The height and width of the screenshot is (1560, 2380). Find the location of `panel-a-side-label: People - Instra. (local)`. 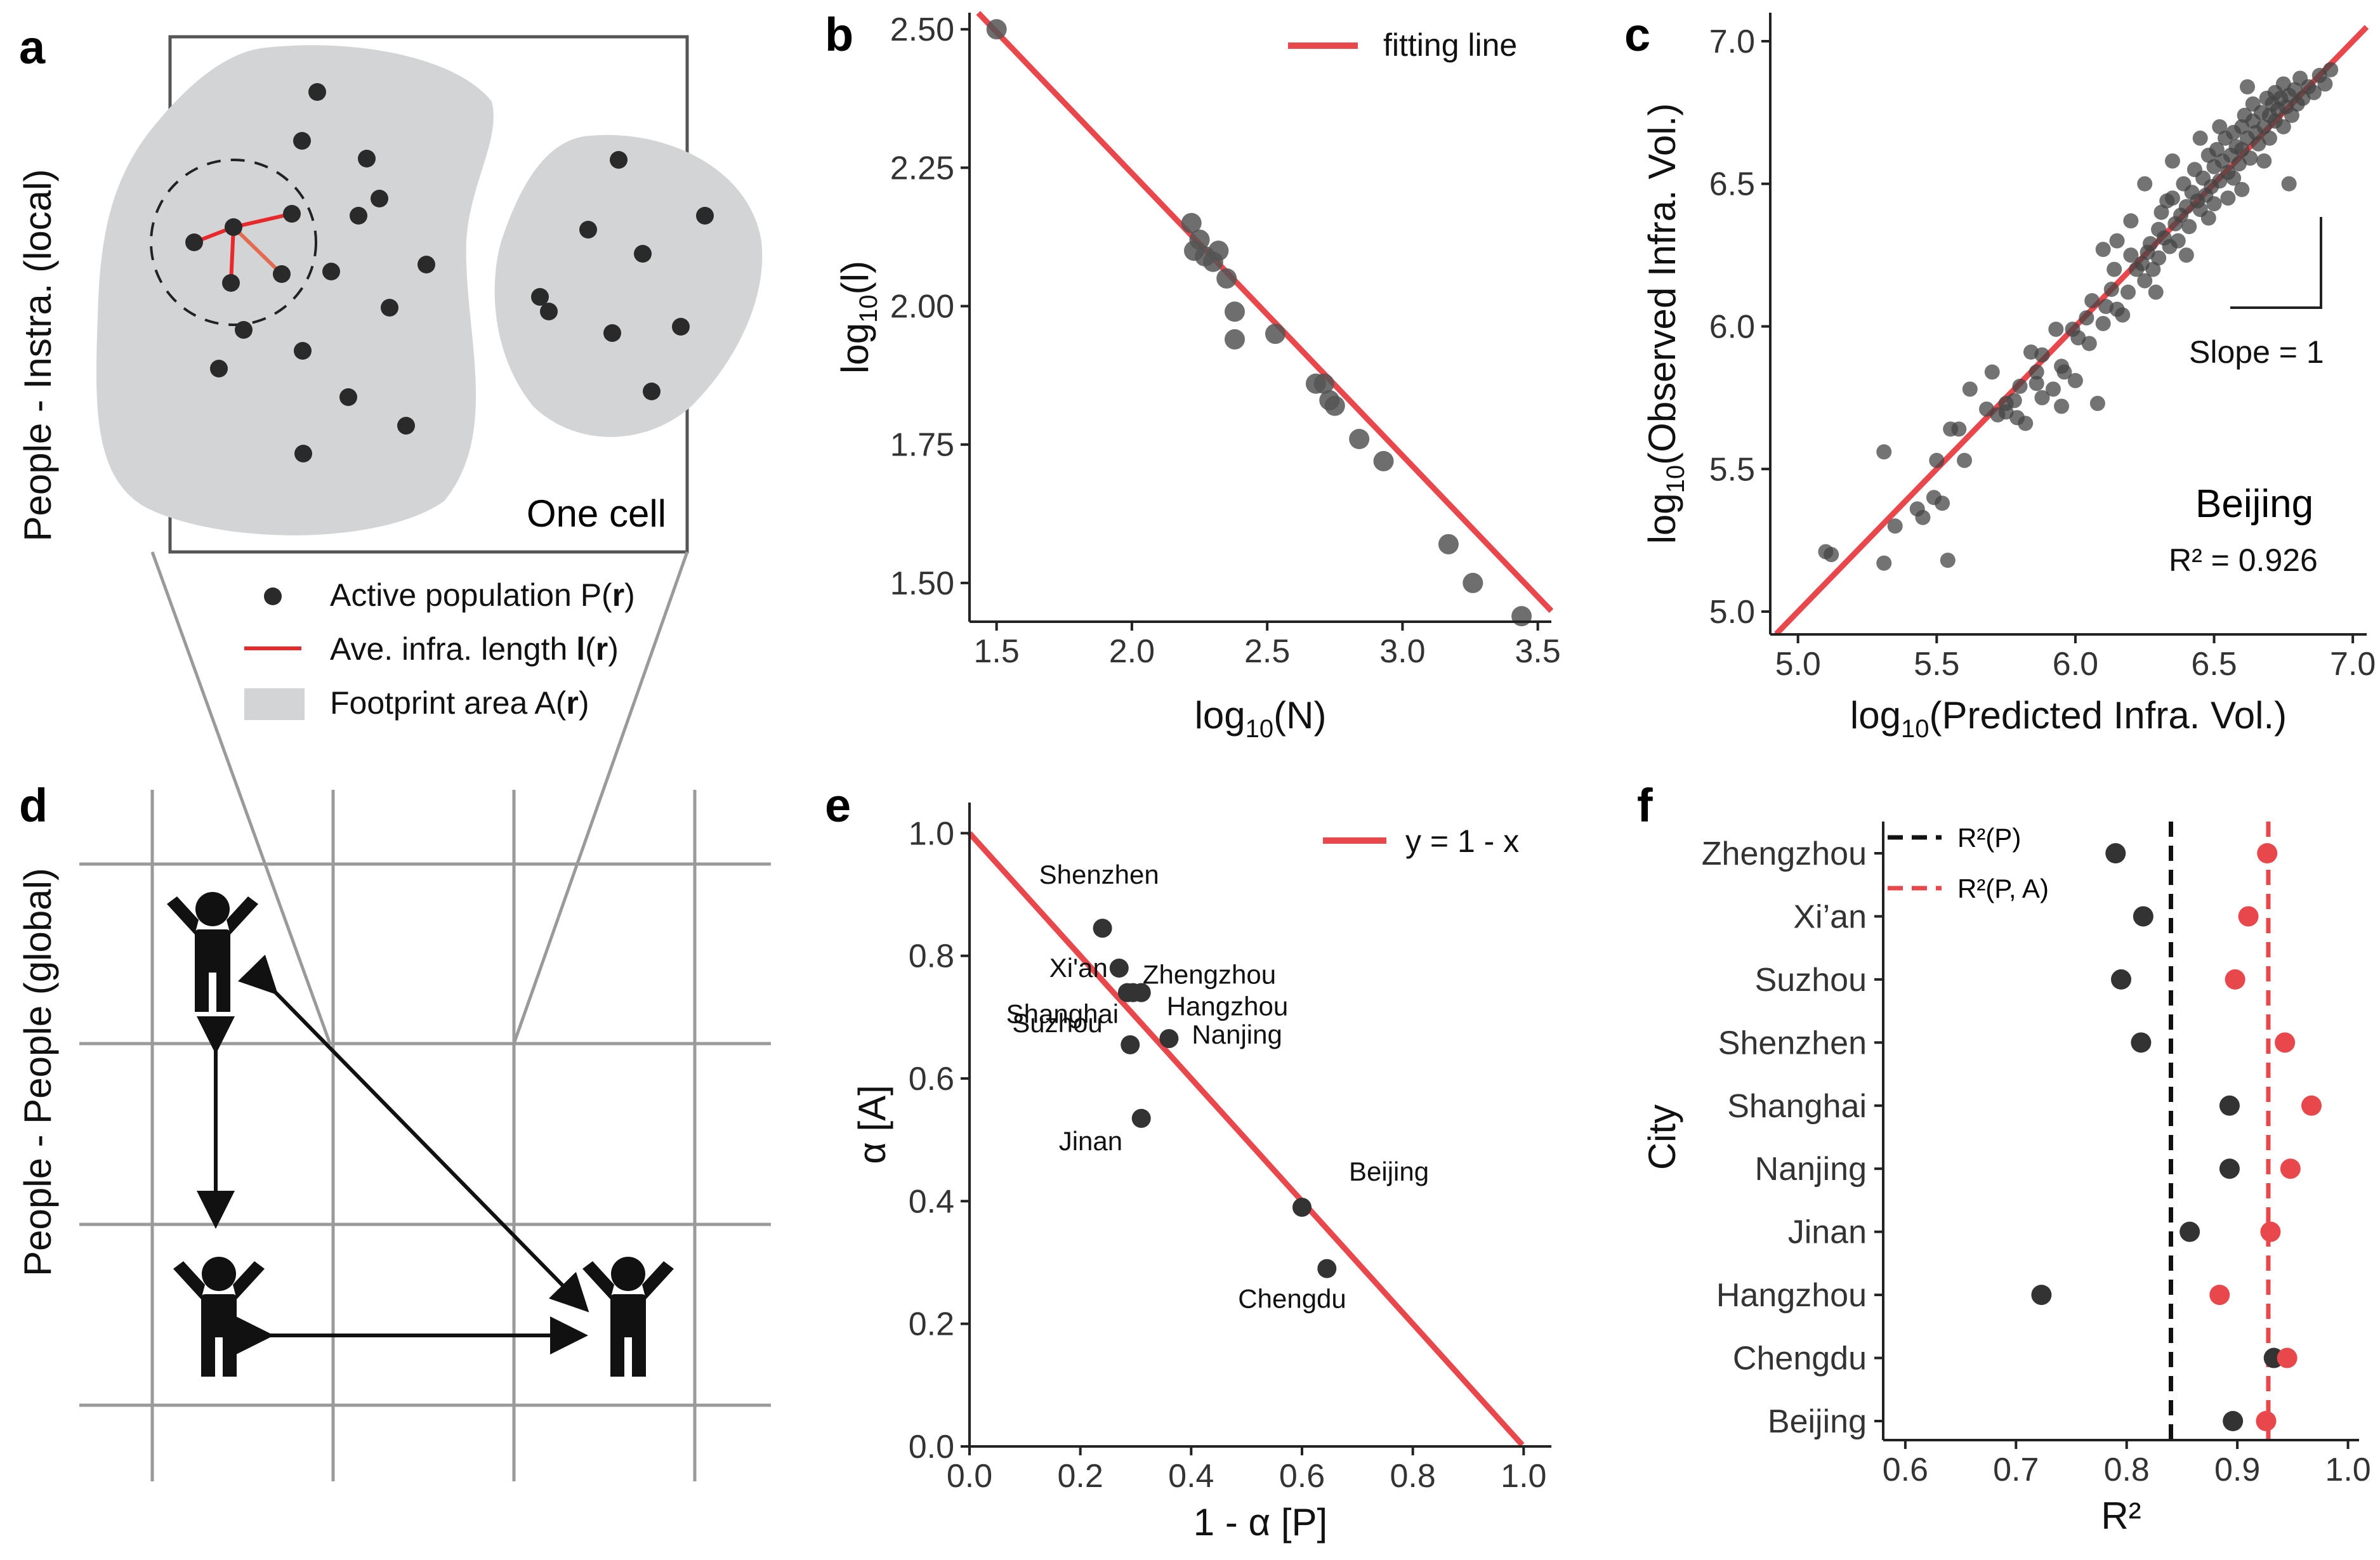

panel-a-side-label: People - Instra. (local) is located at coordinates (37, 355).